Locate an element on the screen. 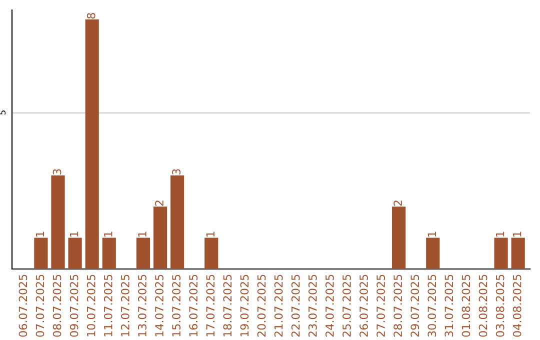 This screenshot has width=540, height=340. x-tick-label: 13.07.2025 is located at coordinates (142, 305).